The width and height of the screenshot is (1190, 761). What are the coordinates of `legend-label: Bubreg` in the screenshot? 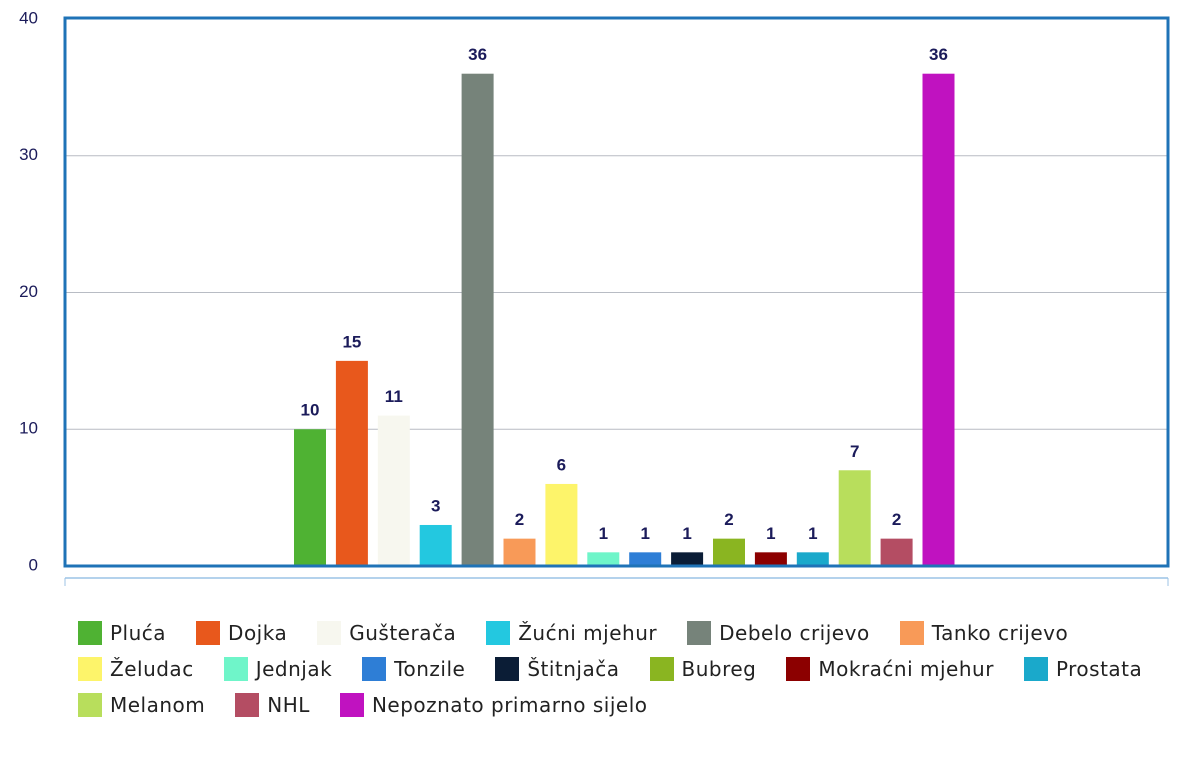 It's located at (719, 669).